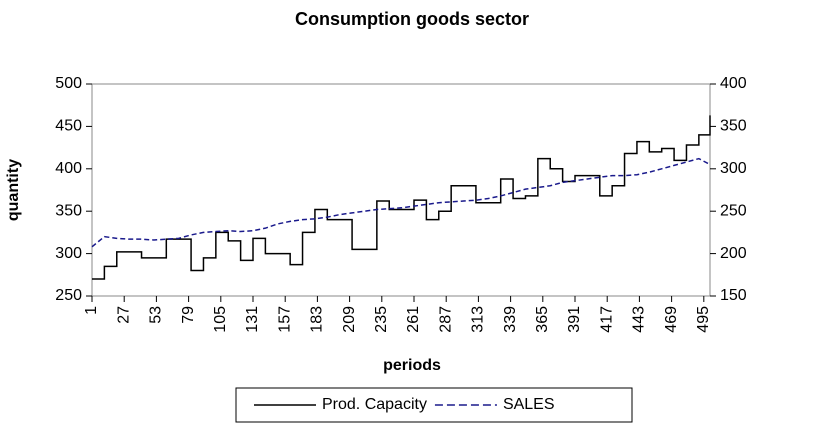 The image size is (824, 435). What do you see at coordinates (220, 319) in the screenshot?
I see `x-tick-label: 105` at bounding box center [220, 319].